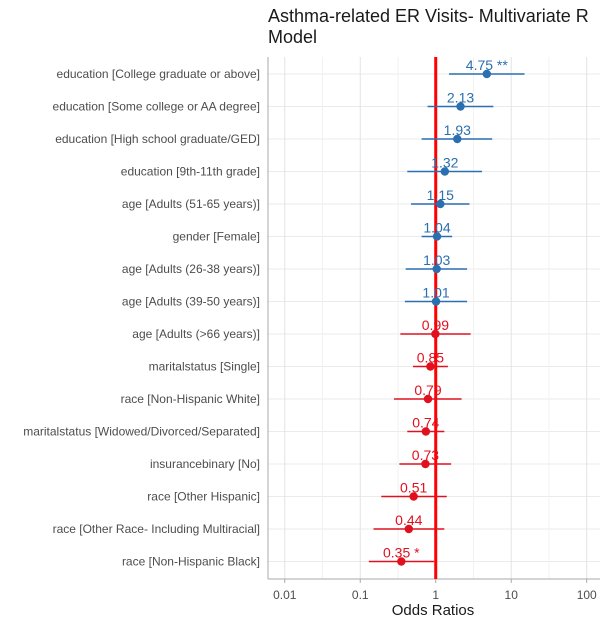  Describe the element at coordinates (157, 139) in the screenshot. I see `term-label: education [High school graduate/GED]` at that location.